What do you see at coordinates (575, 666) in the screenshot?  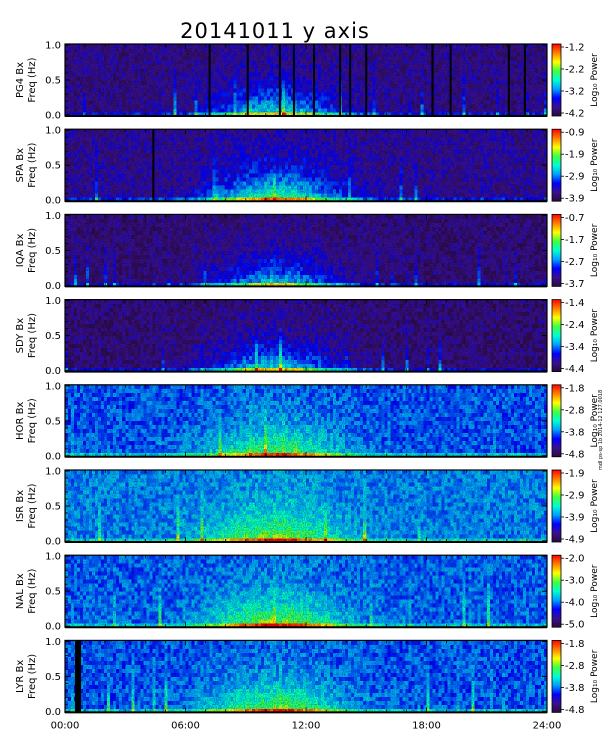 I see `colorbar-tick-label: -2.8` at bounding box center [575, 666].